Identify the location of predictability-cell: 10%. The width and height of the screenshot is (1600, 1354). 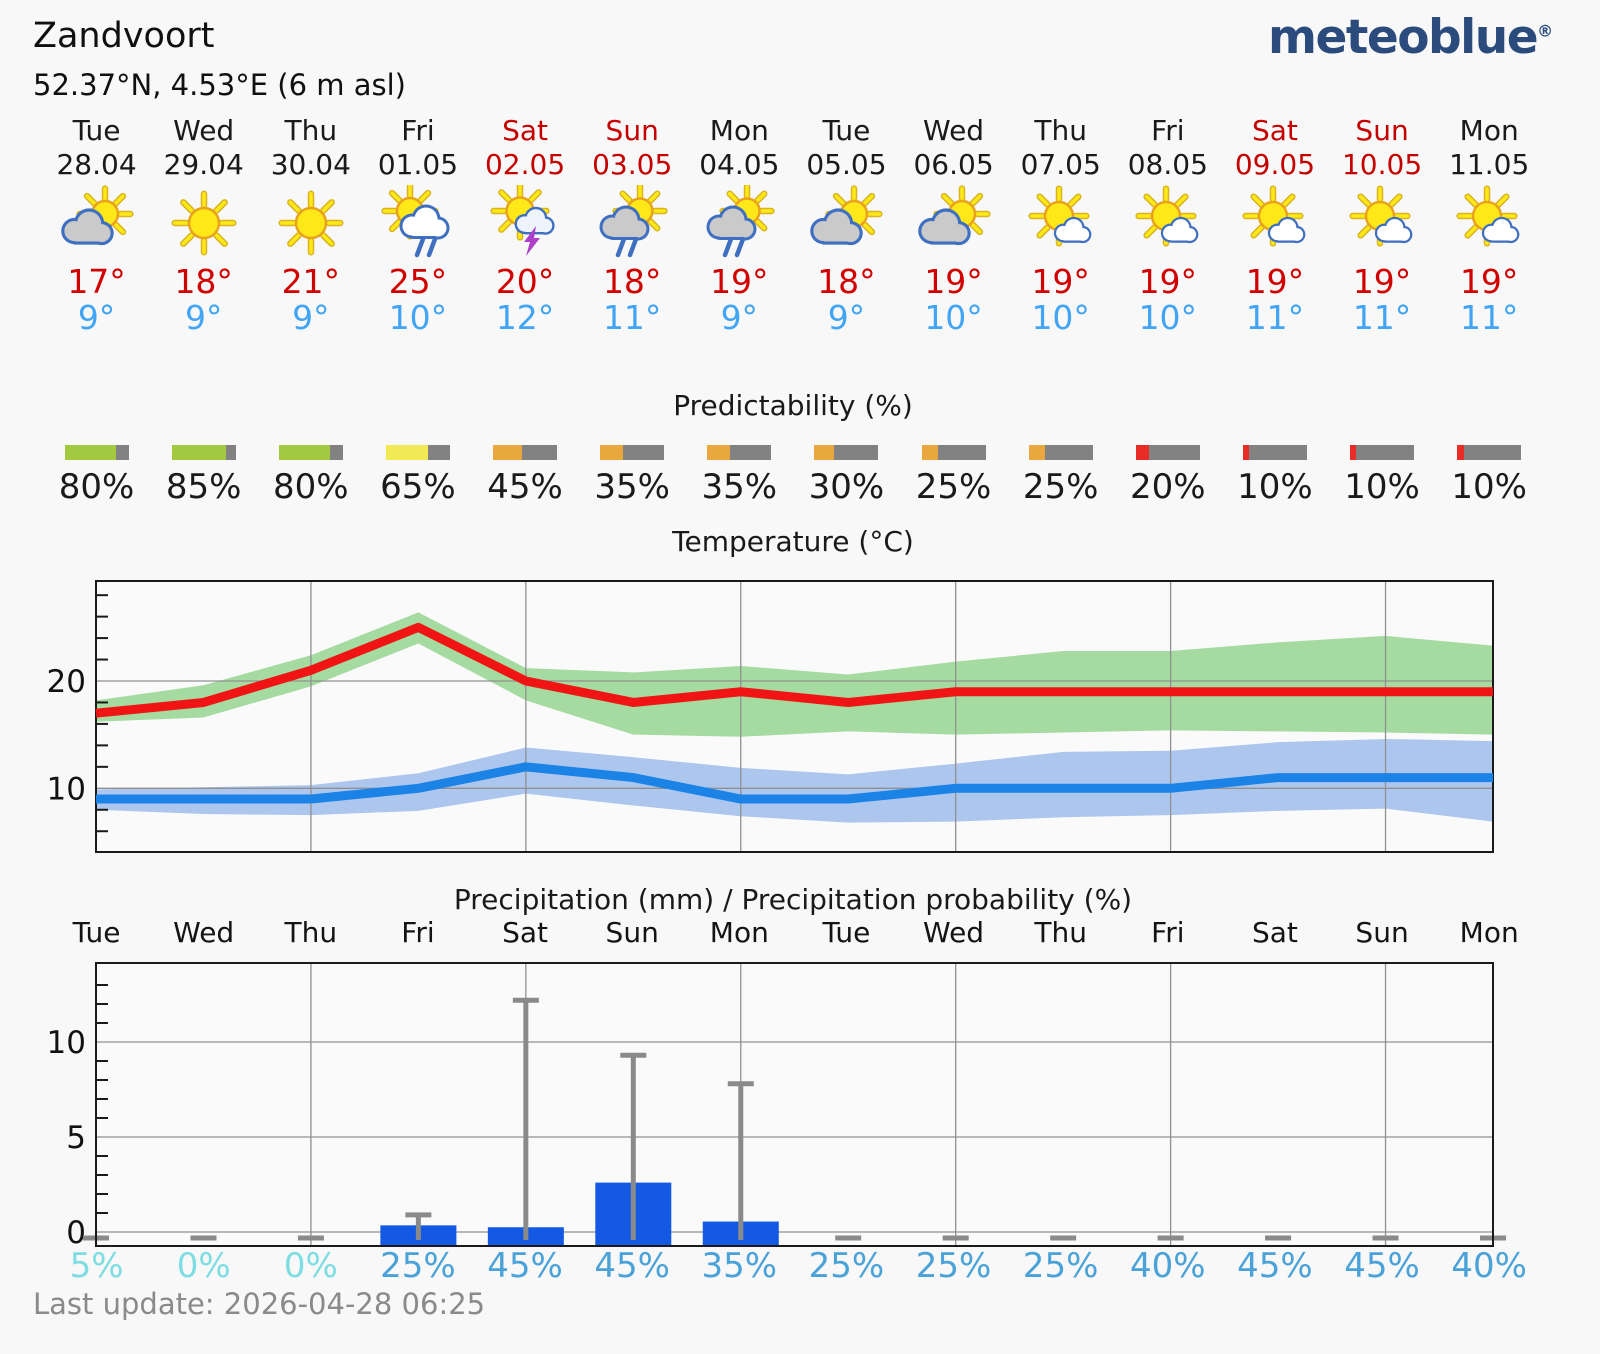
(1489, 476).